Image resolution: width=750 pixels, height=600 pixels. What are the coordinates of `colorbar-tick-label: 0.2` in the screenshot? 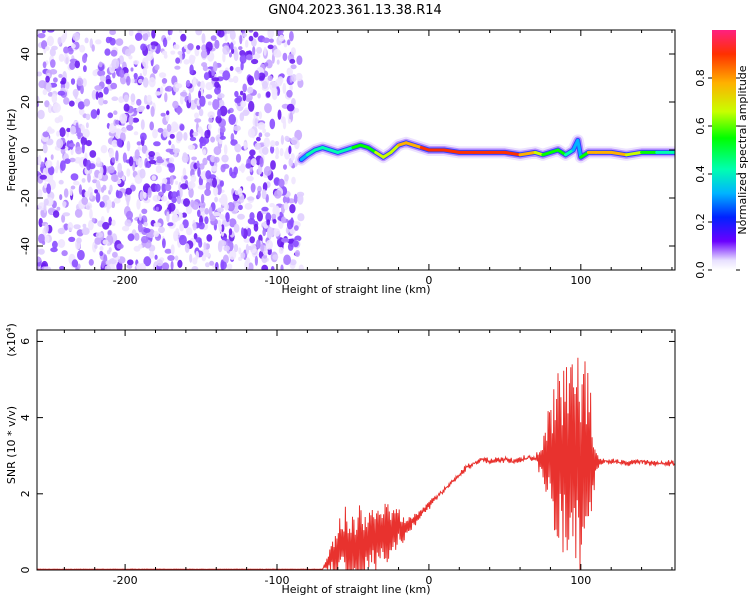 It's located at (700, 222).